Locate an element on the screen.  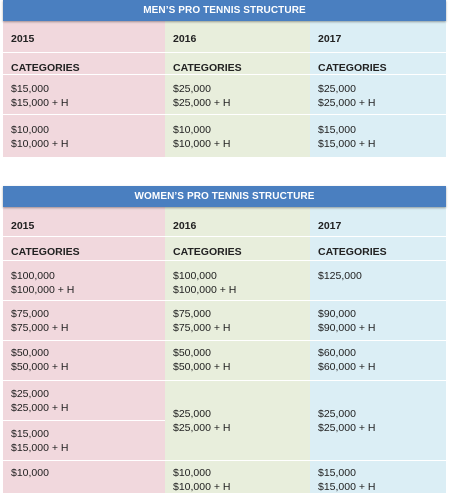
mens-2017-row-2: $15,000 $15,000 + H is located at coordinates (378, 135).